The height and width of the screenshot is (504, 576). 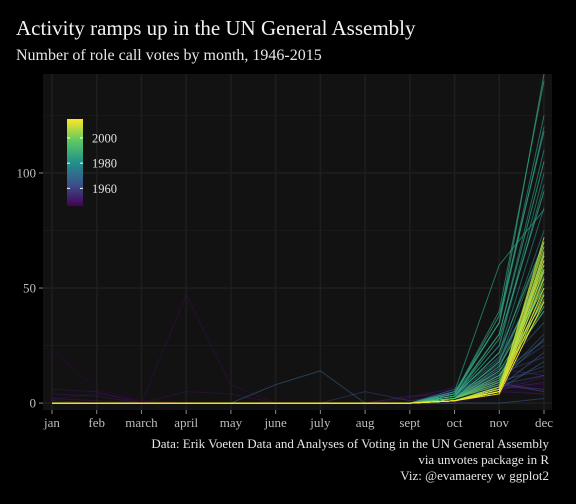 I want to click on color-legend: 1960 1980 2000, so click(x=92, y=162).